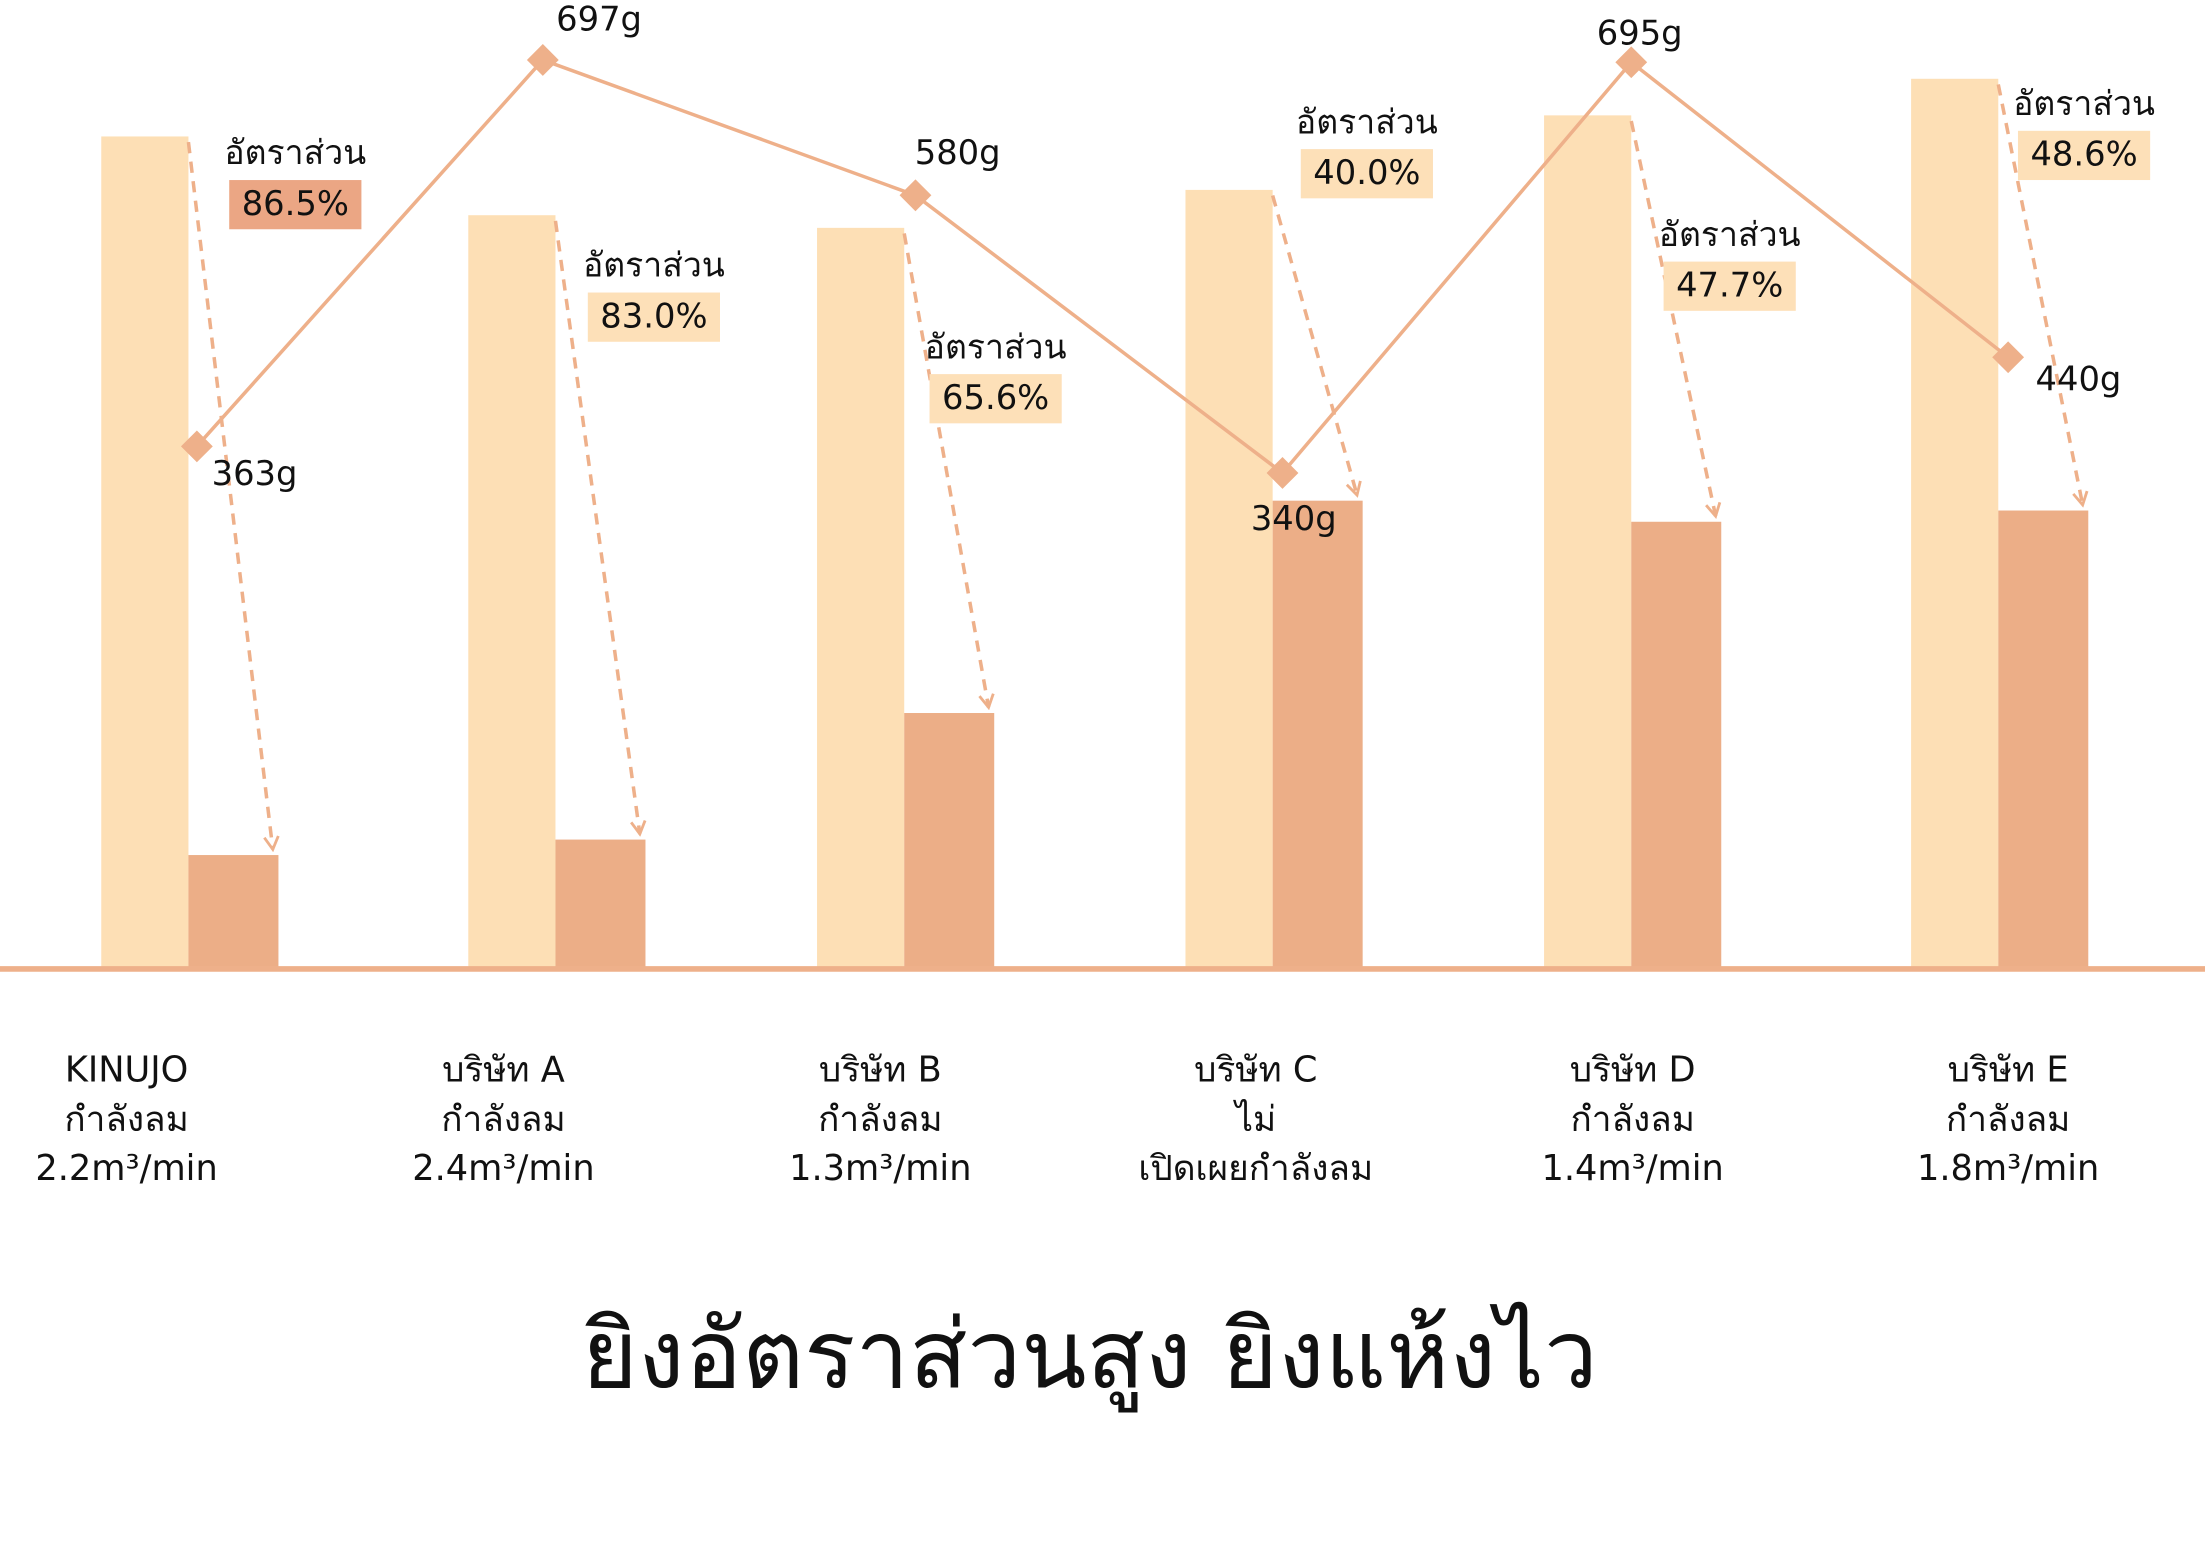  I want to click on ratio-label: 65.6%, so click(995, 397).